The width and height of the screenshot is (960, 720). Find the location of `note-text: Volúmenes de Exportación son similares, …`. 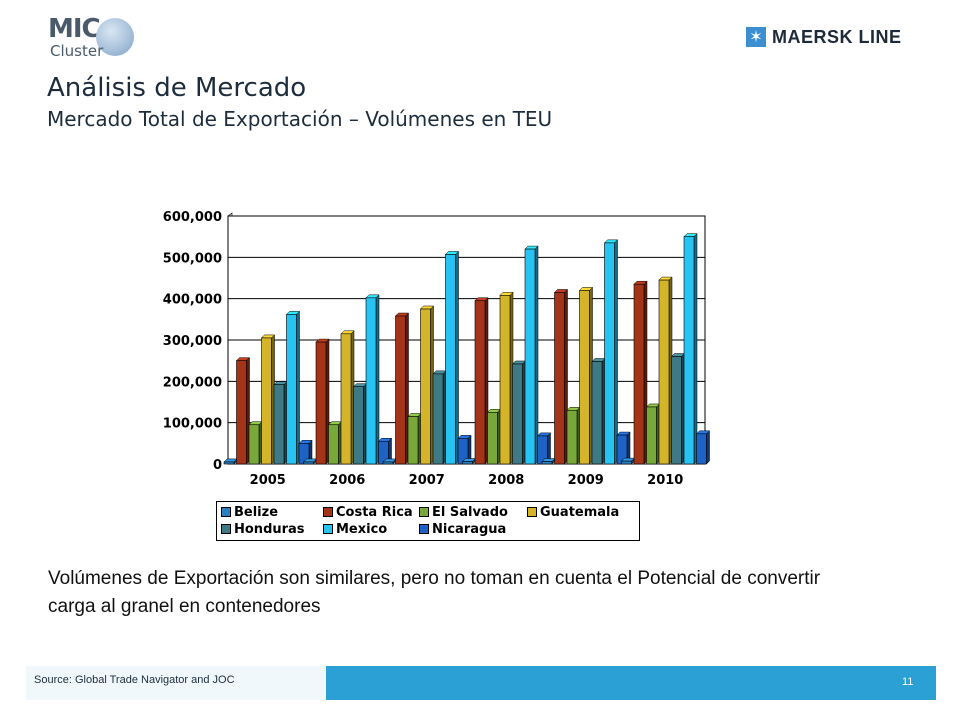

note-text: Volúmenes de Exportación son similares, … is located at coordinates (434, 592).